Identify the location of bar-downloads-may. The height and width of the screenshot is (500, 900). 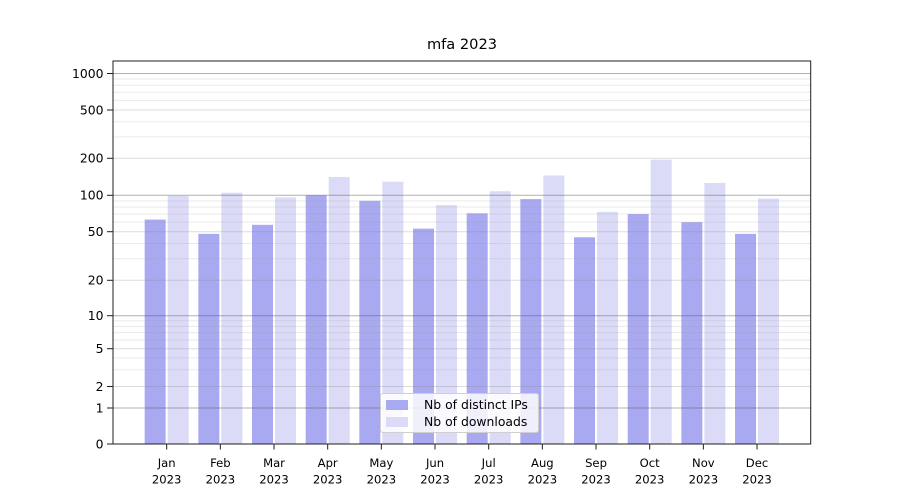
(393, 312).